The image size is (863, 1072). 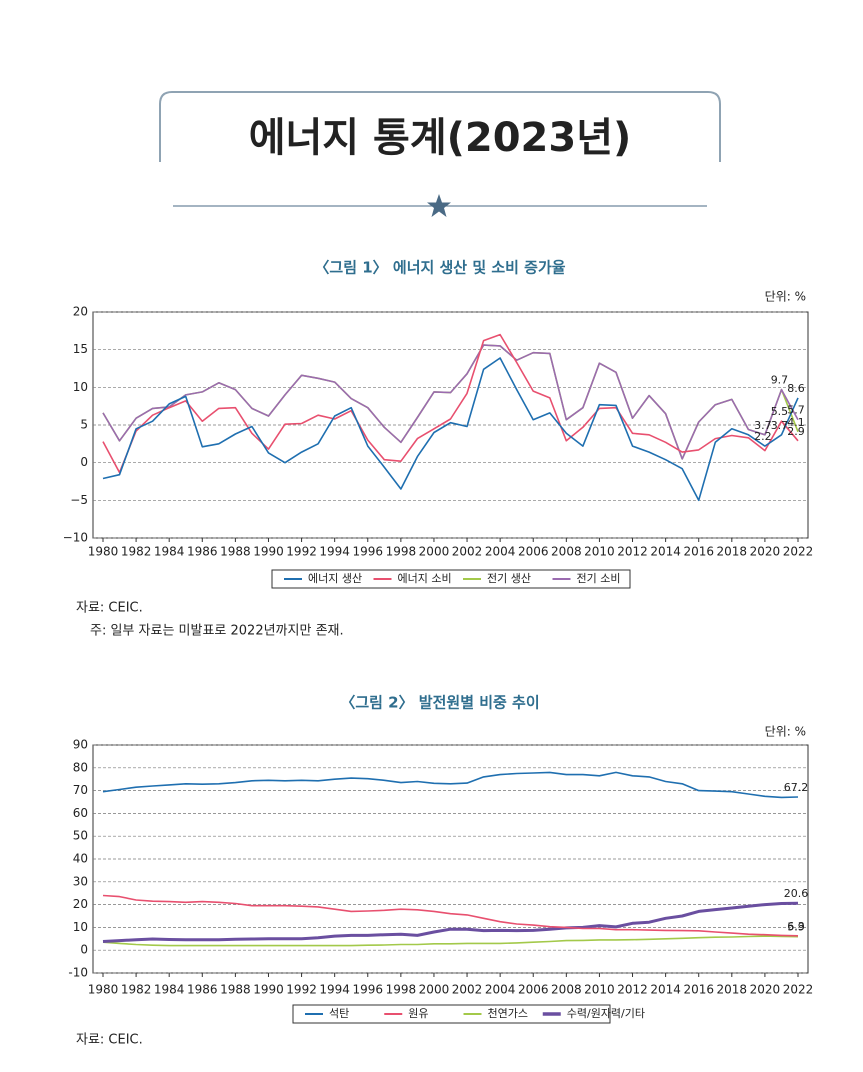 I want to click on x-tick-label: 1990, so click(x=268, y=552).